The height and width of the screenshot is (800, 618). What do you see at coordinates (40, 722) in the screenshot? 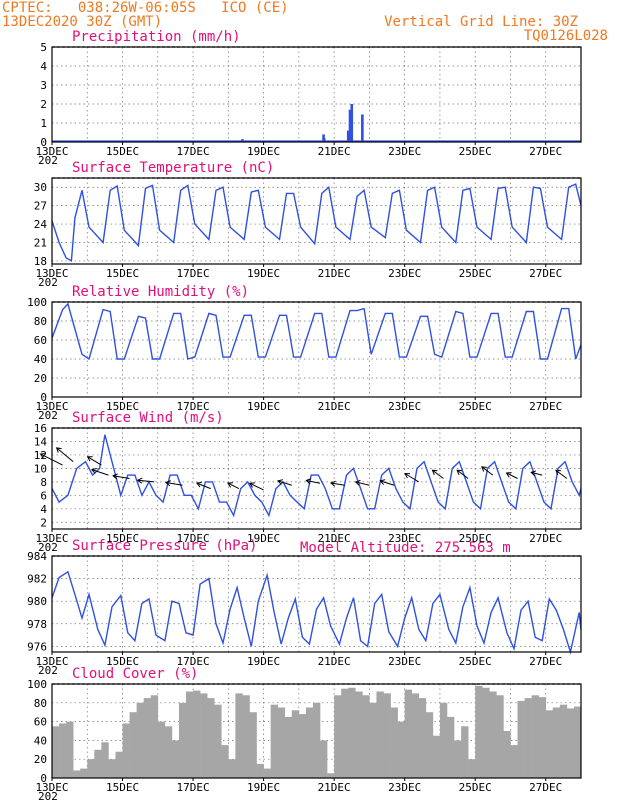
I see `y-tick-label: 60` at bounding box center [40, 722].